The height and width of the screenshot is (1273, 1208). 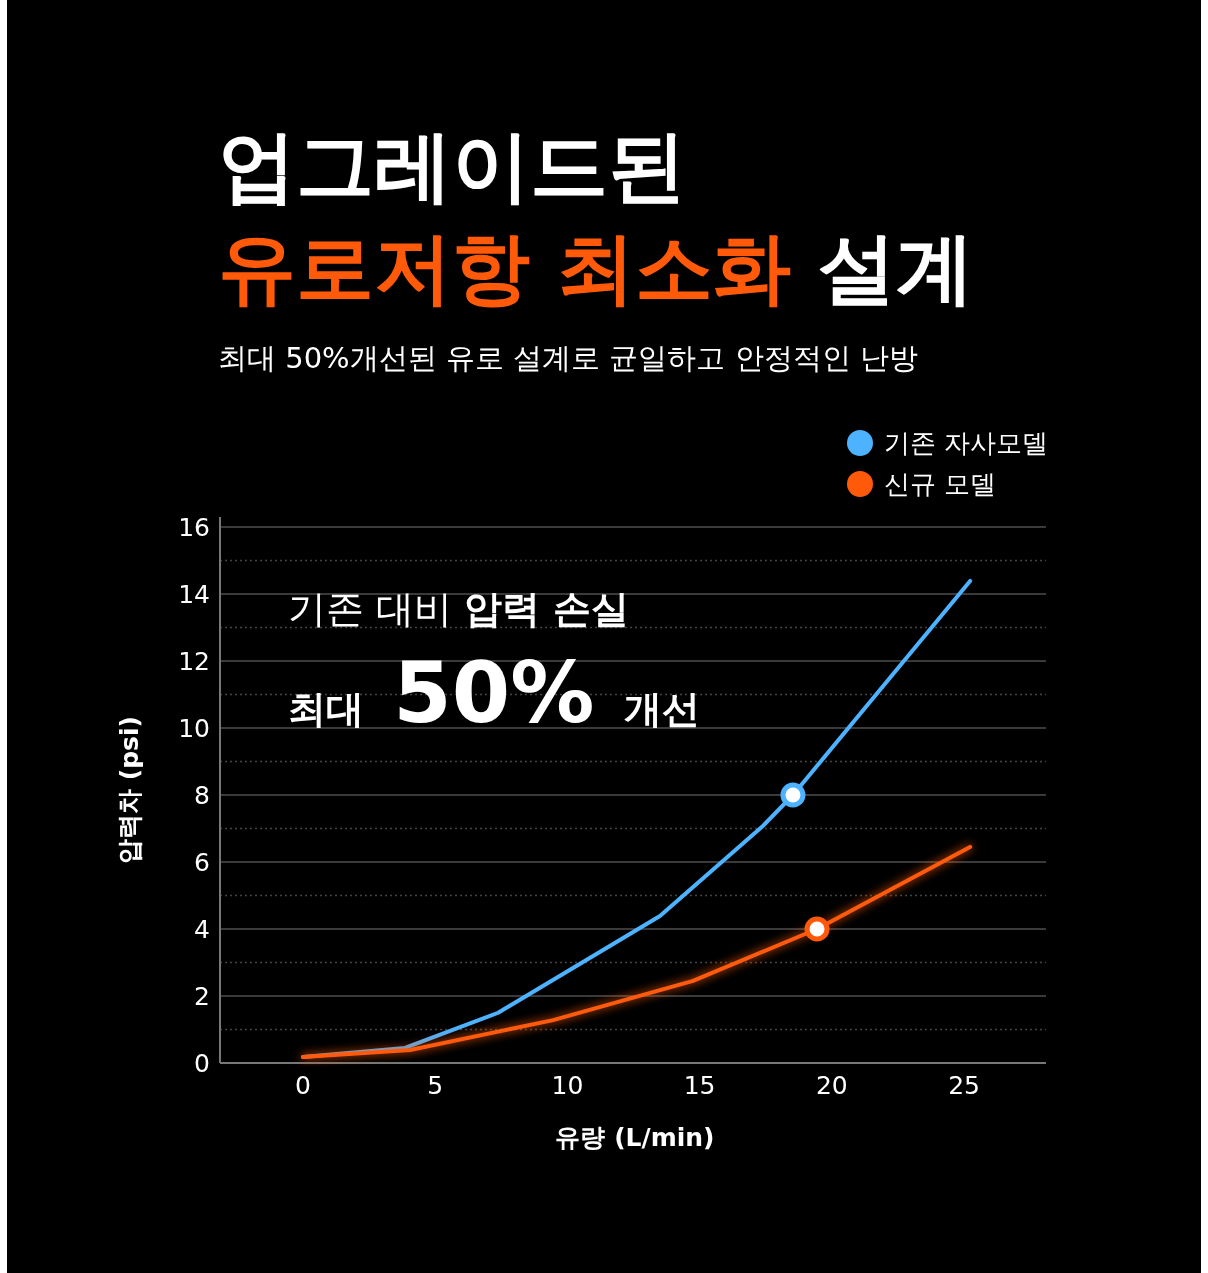 What do you see at coordinates (202, 929) in the screenshot?
I see `y-tick-label: 4` at bounding box center [202, 929].